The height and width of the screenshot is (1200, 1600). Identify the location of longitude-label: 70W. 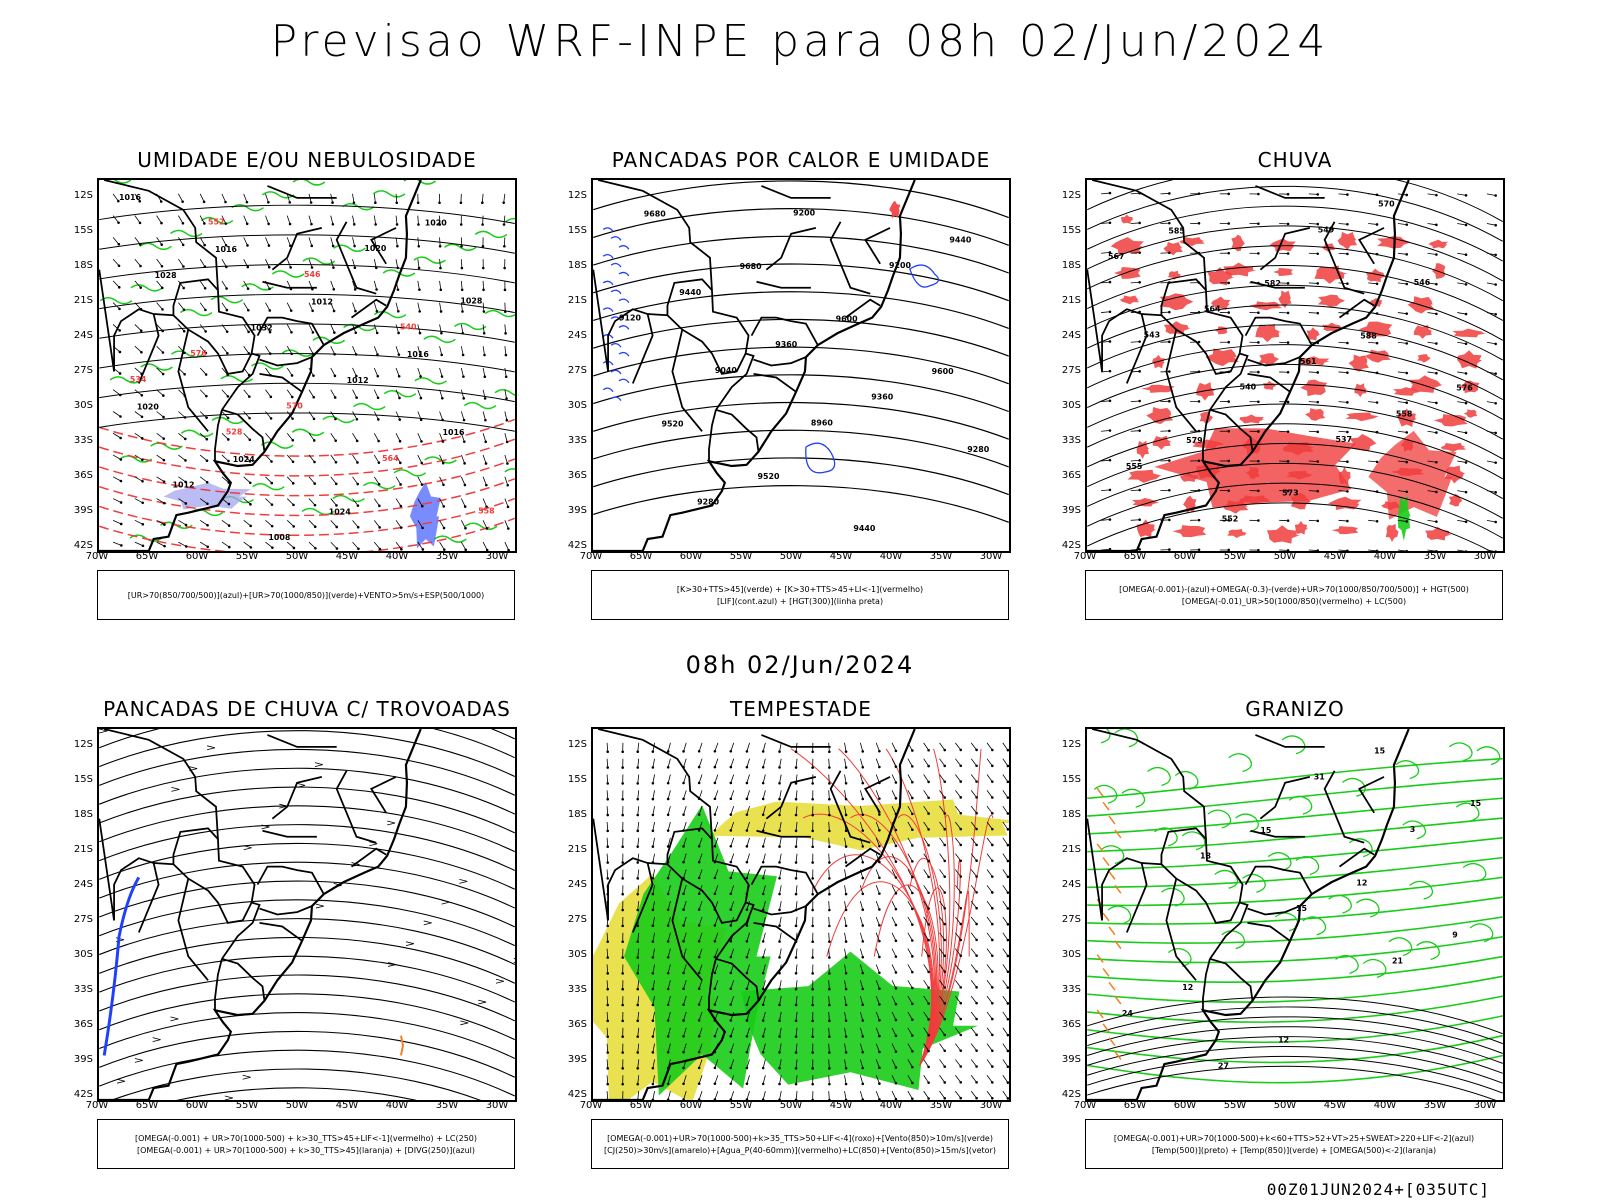
(591, 1105).